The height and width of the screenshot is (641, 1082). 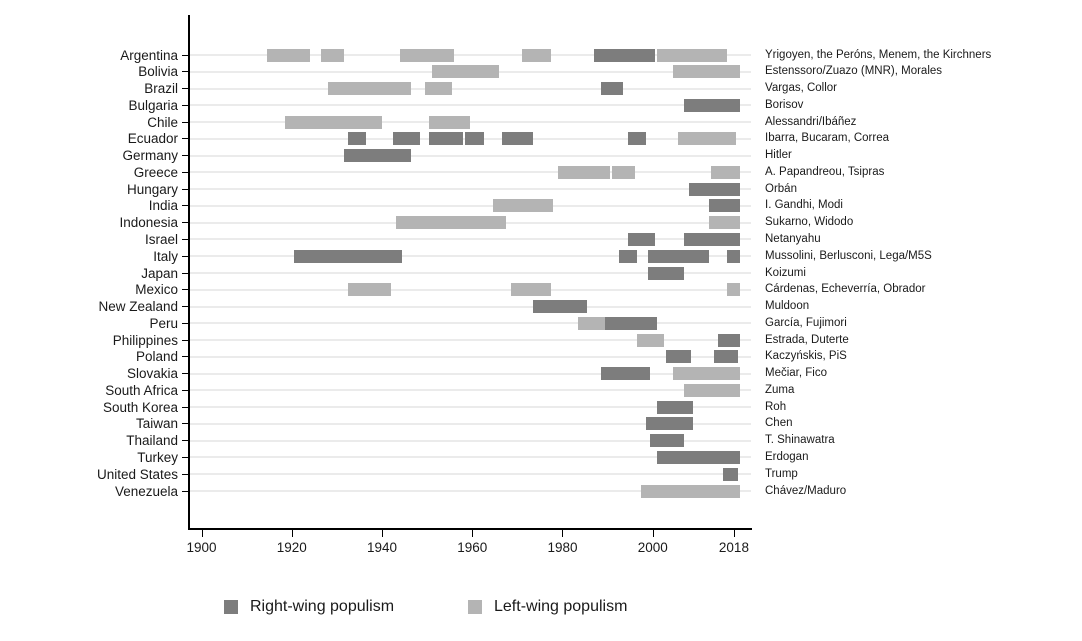 What do you see at coordinates (562, 547) in the screenshot?
I see `x-axis-tick-label: 1980` at bounding box center [562, 547].